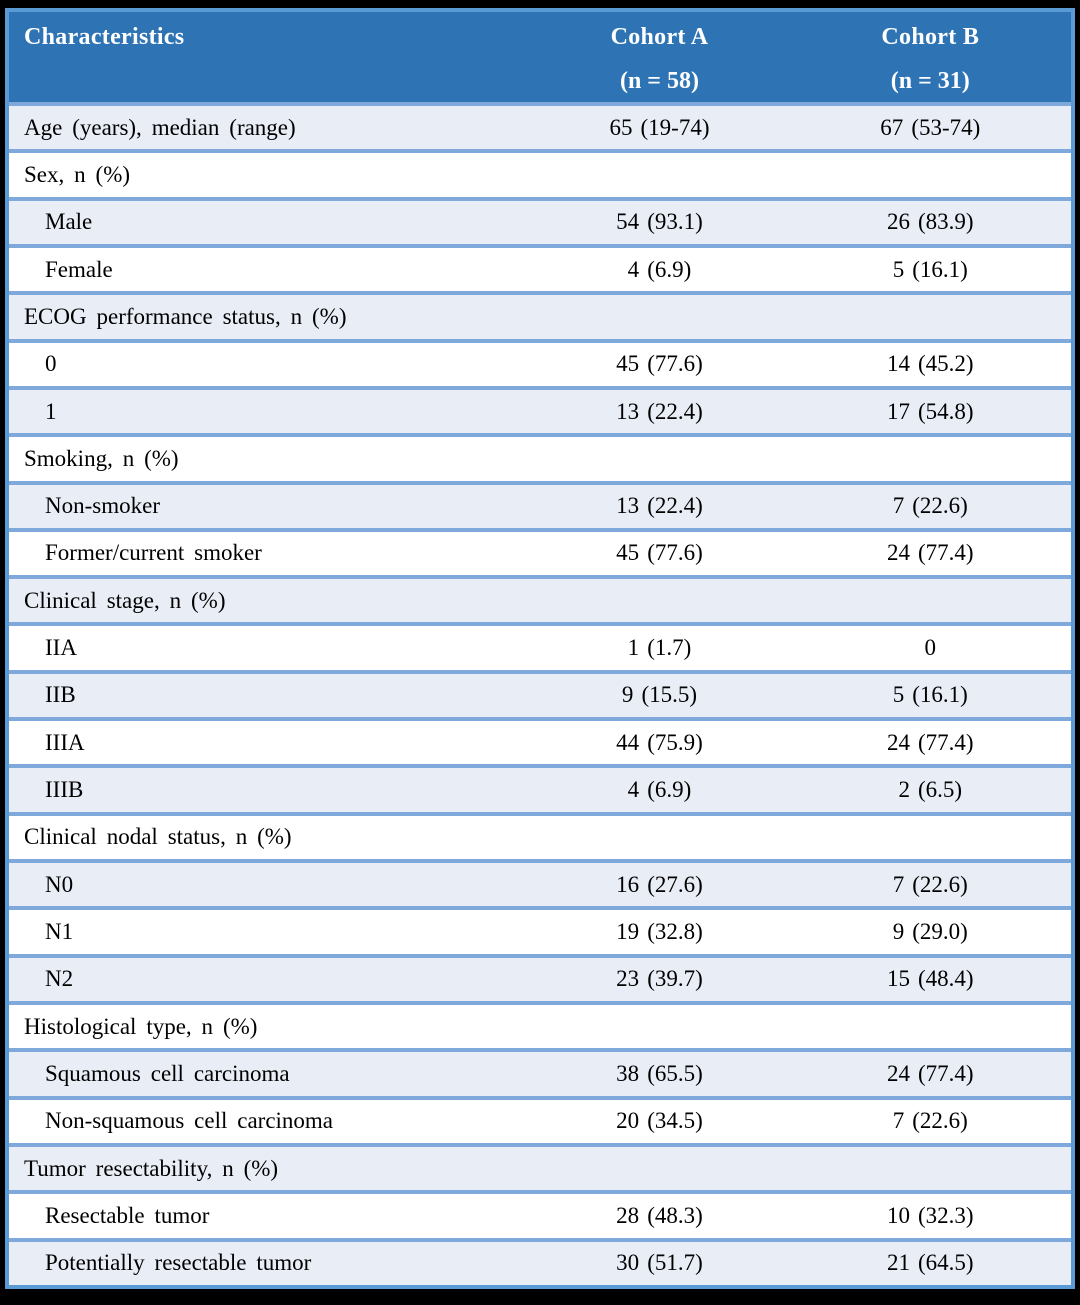 The height and width of the screenshot is (1305, 1080). I want to click on table-row: IIIB 4 (6.9) 2 (6.5), so click(540, 789).